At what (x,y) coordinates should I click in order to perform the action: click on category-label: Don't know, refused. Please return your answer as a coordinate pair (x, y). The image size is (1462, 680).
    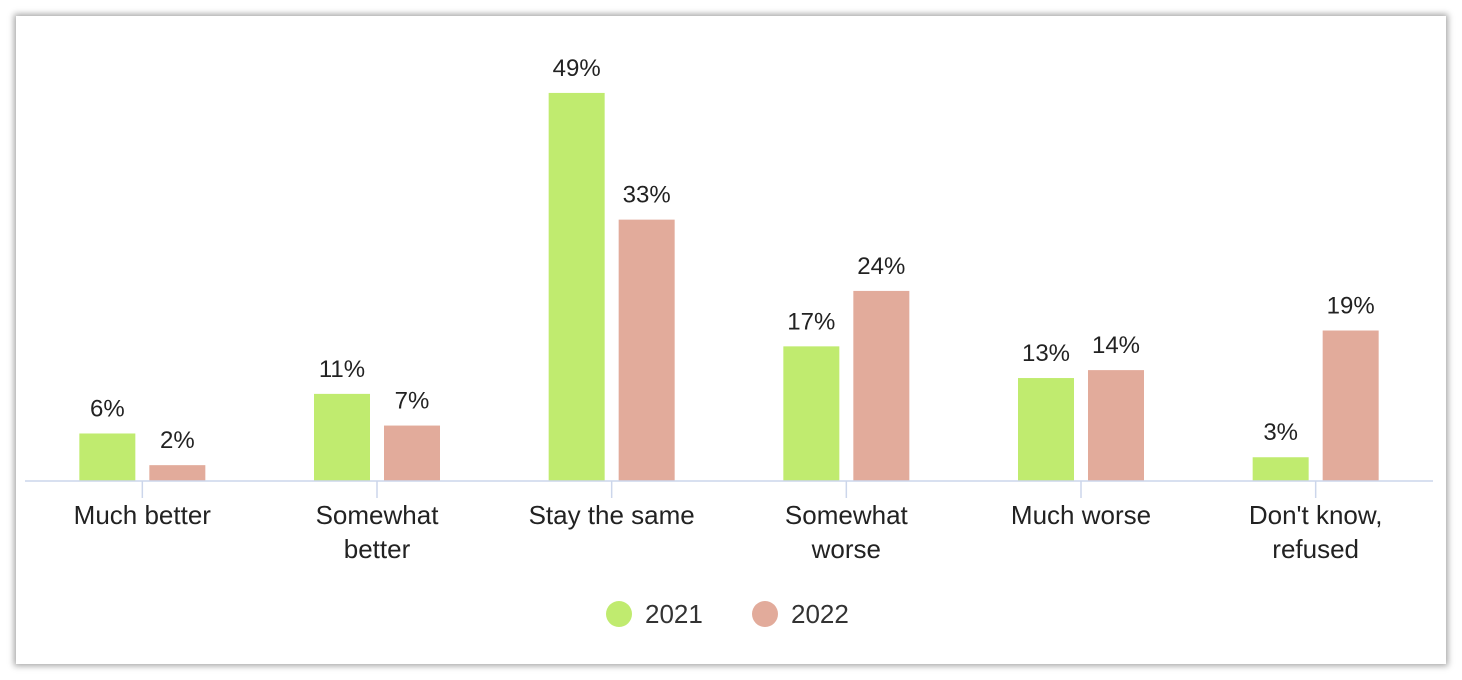
    Looking at the image, I should click on (1316, 532).